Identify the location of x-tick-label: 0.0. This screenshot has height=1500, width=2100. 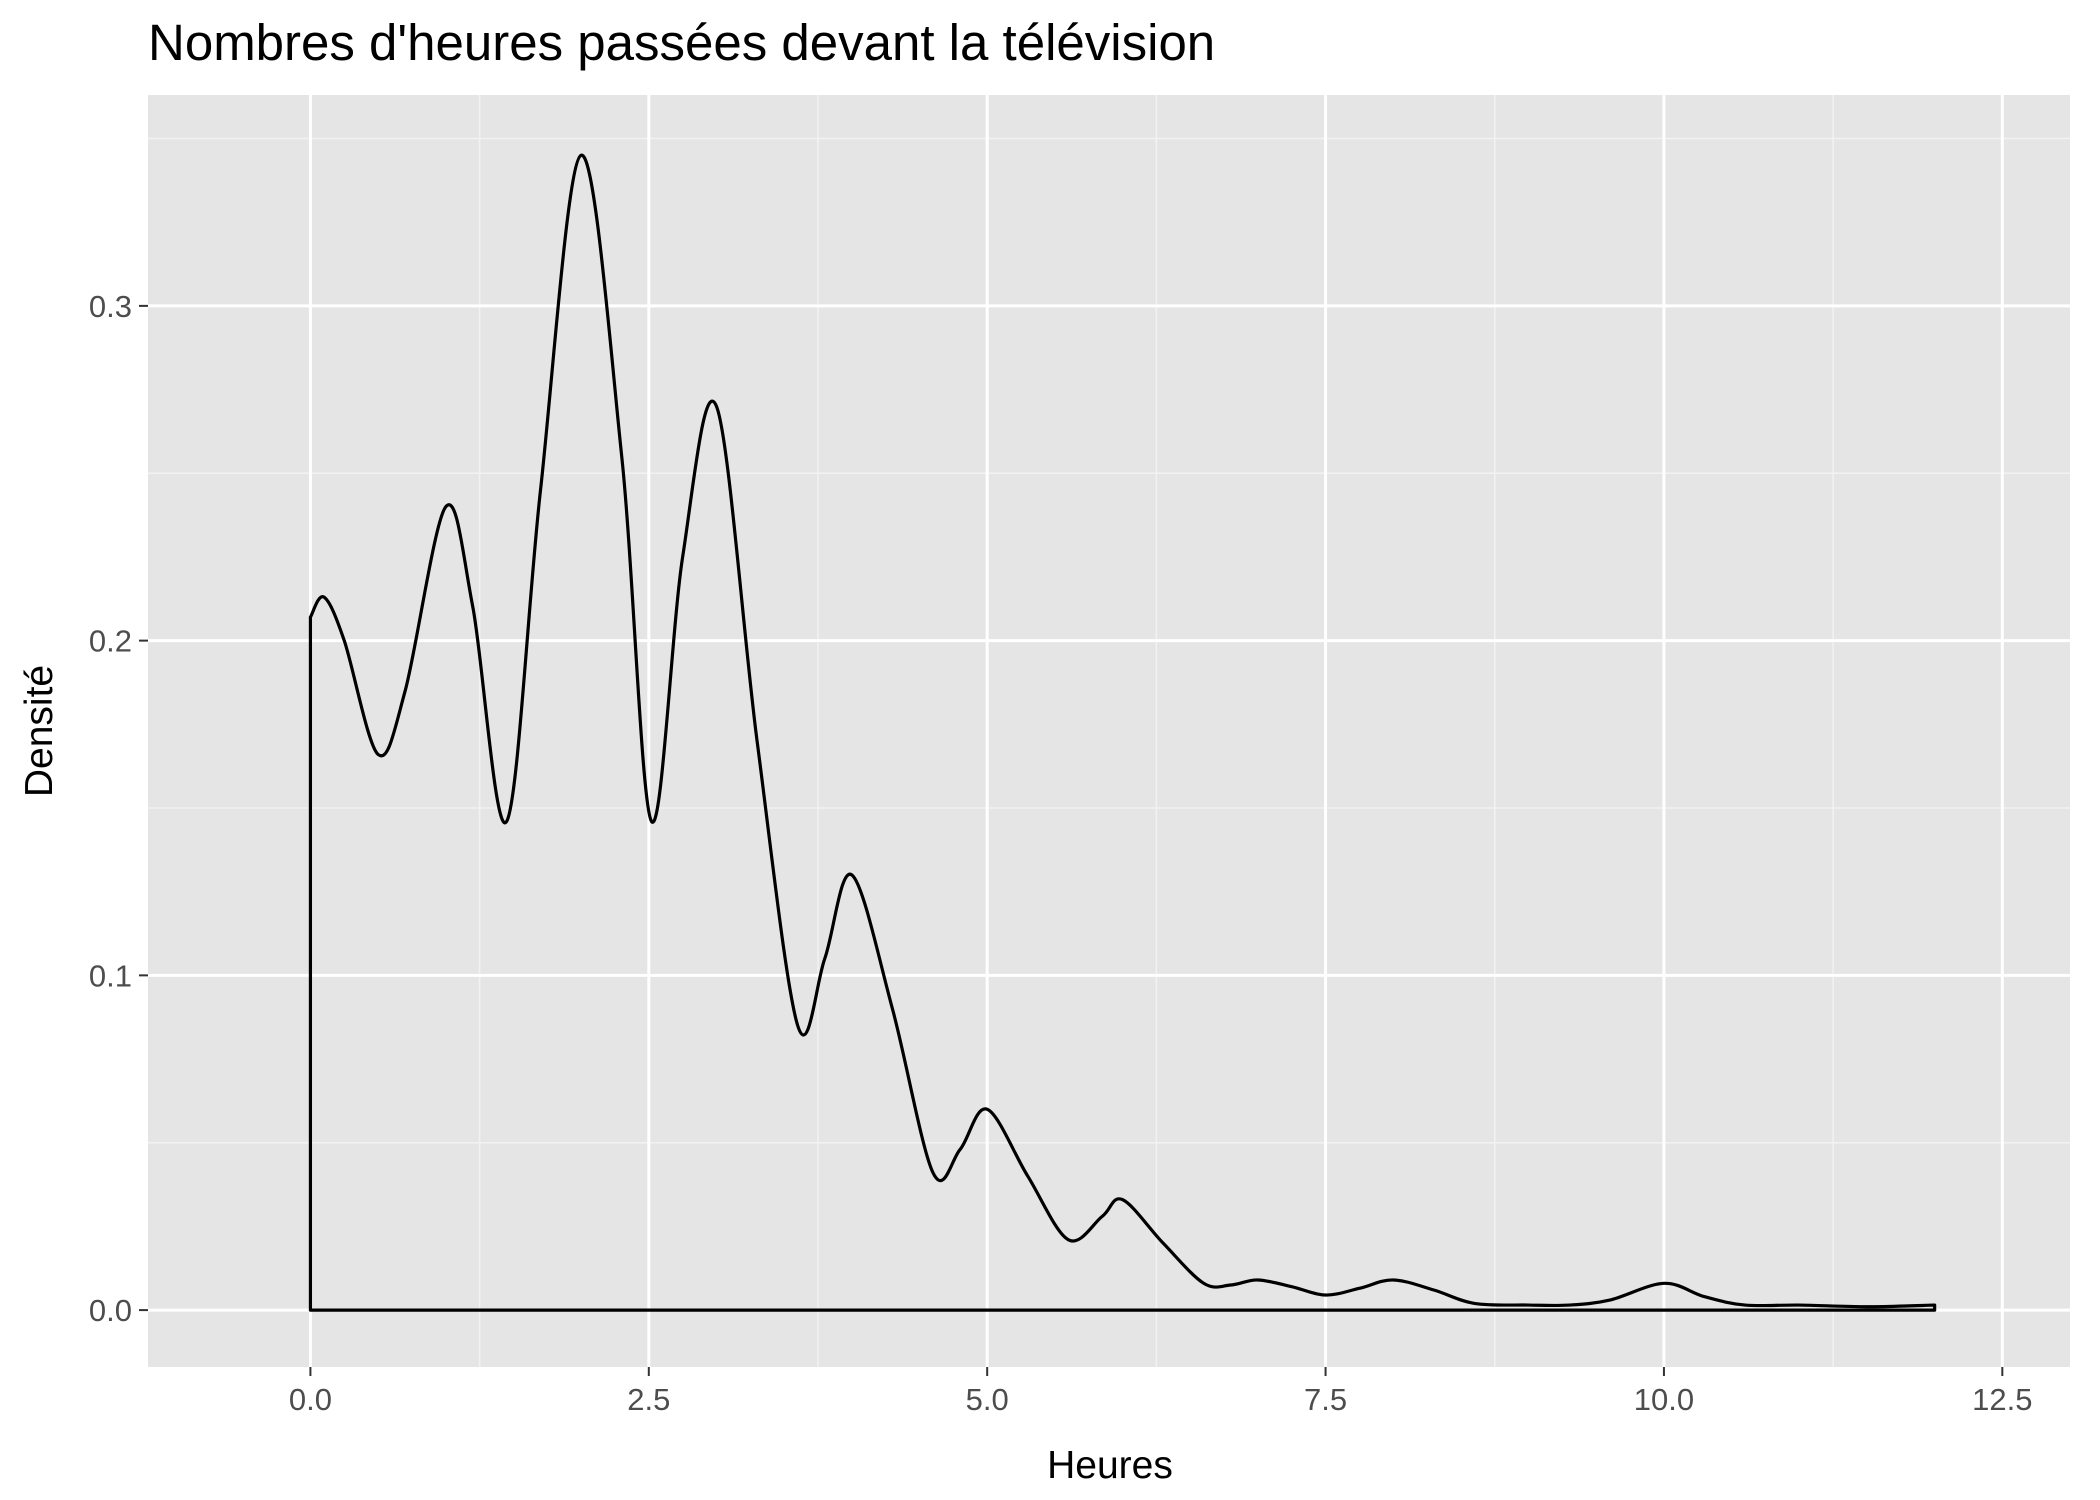
(310, 1399).